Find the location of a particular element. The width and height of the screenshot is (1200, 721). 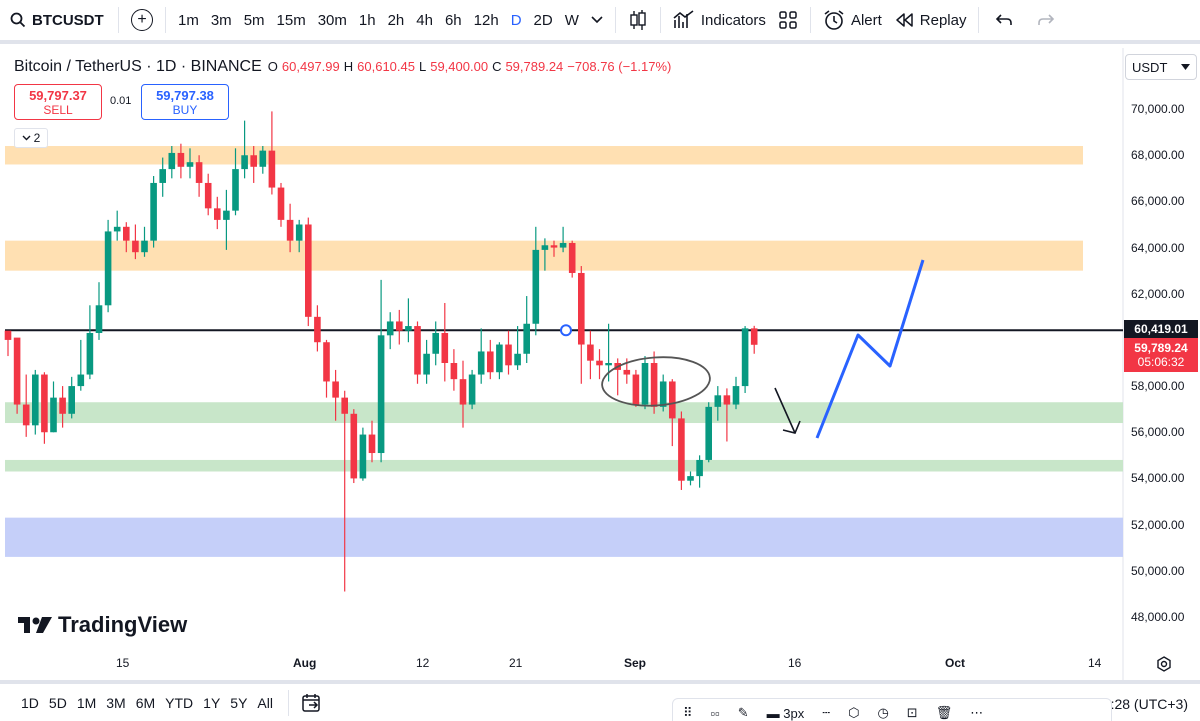

chart-type-button is located at coordinates (638, 20).